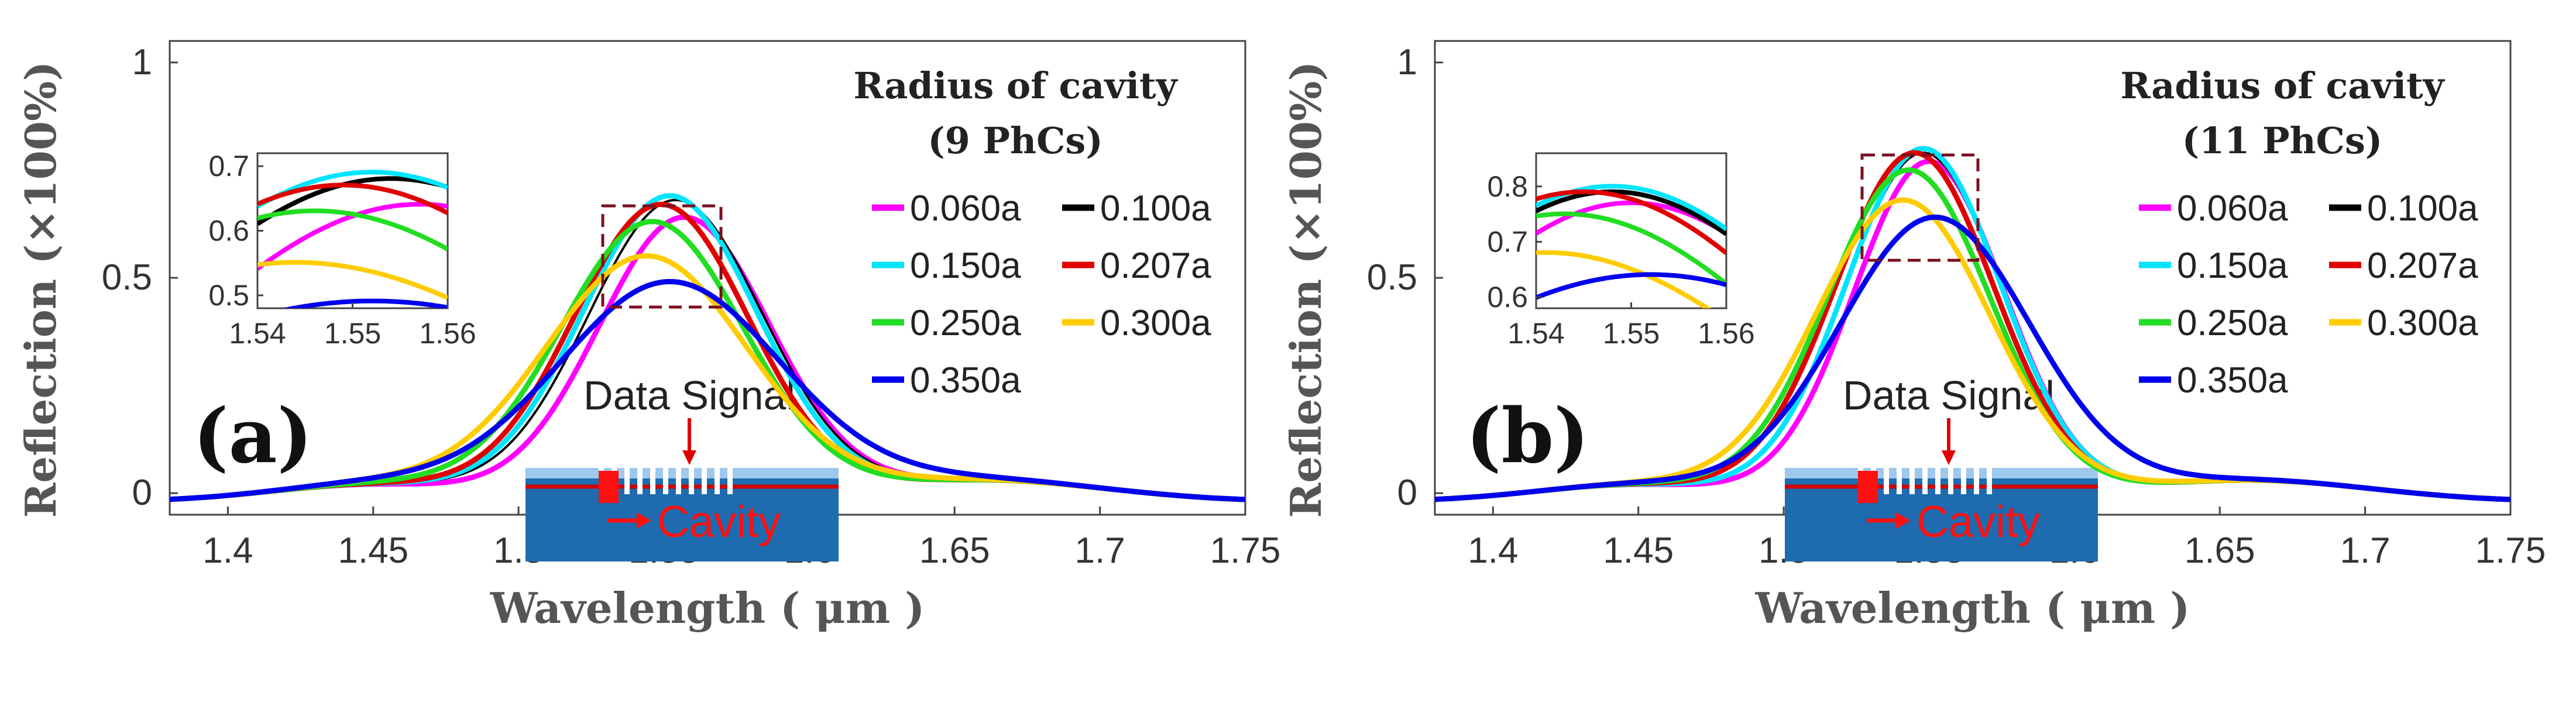  Describe the element at coordinates (253, 436) in the screenshot. I see `panel-label: (a)` at that location.